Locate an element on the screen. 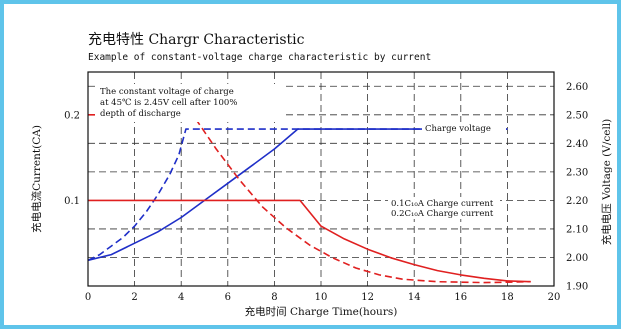 This screenshot has width=621, height=329. chart-title: 充电特性 Chargr Characteristic is located at coordinates (196, 40).